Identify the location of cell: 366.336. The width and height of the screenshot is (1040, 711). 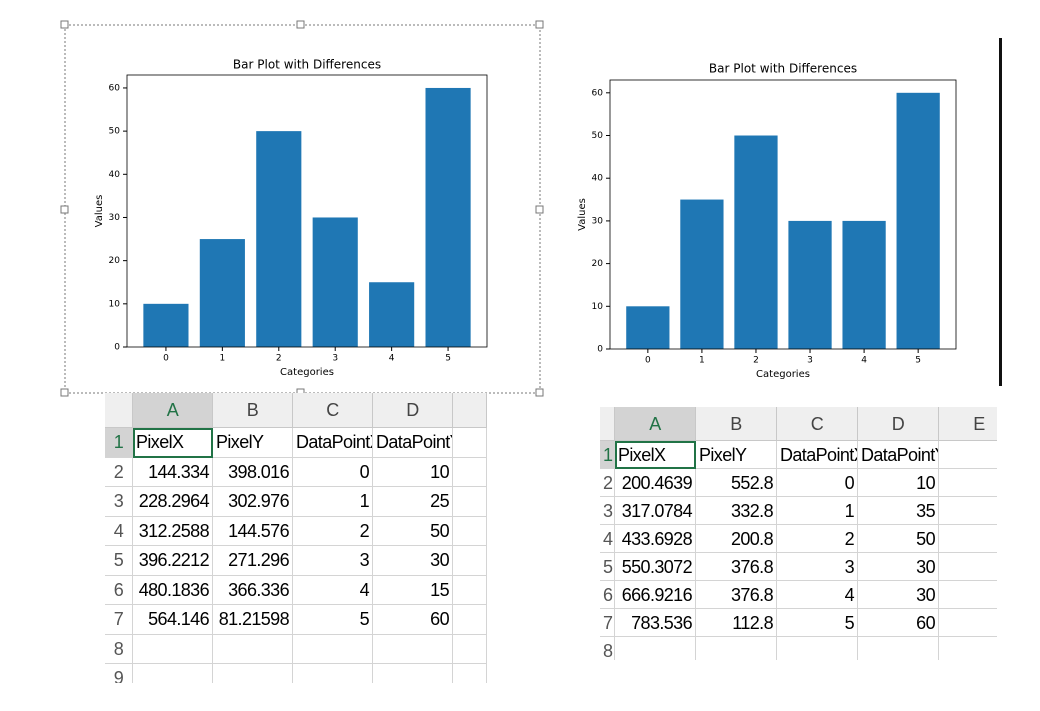
(253, 590).